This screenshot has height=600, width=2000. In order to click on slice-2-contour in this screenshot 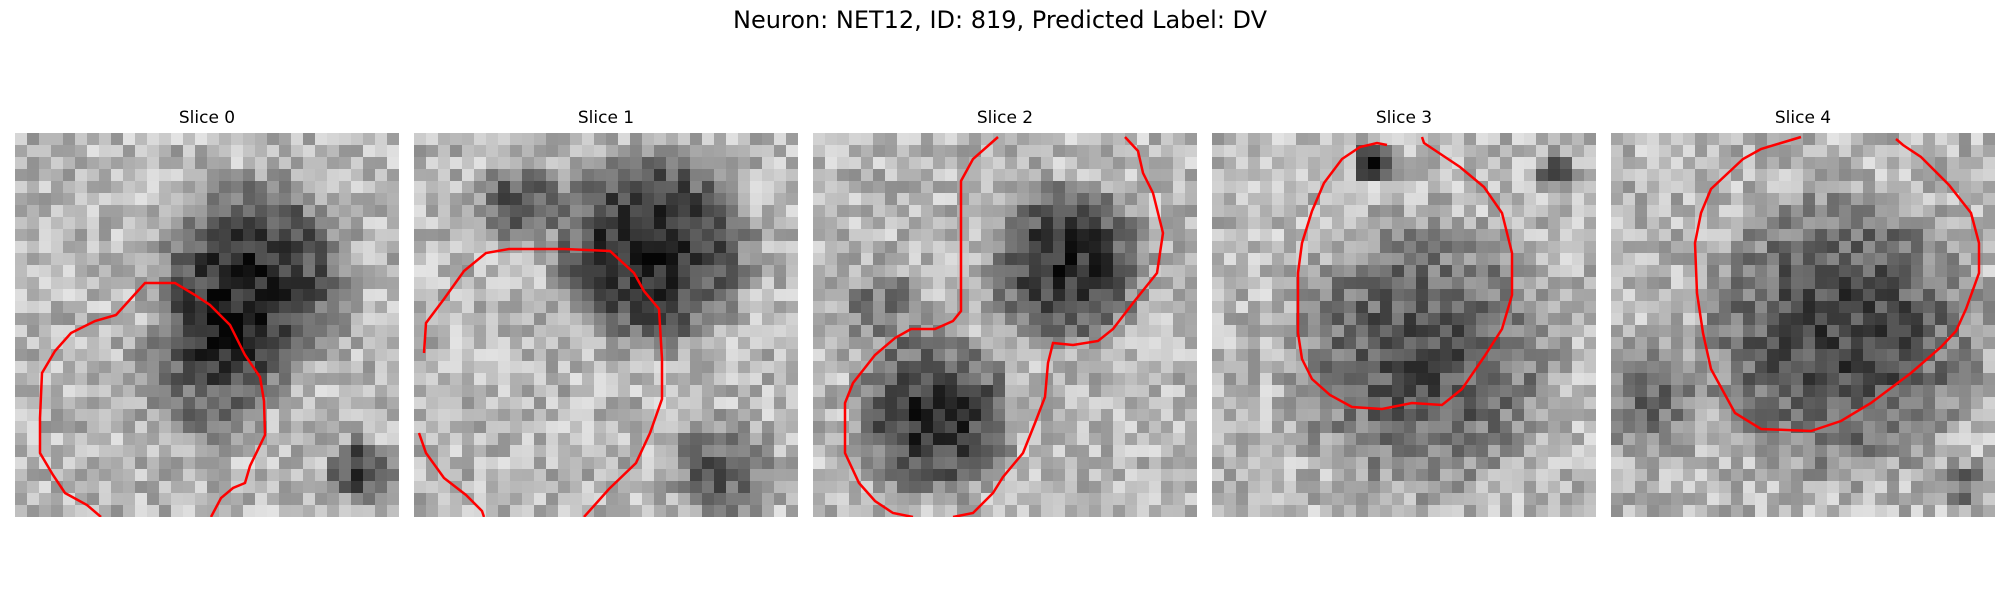, I will do `click(921, 326)`.